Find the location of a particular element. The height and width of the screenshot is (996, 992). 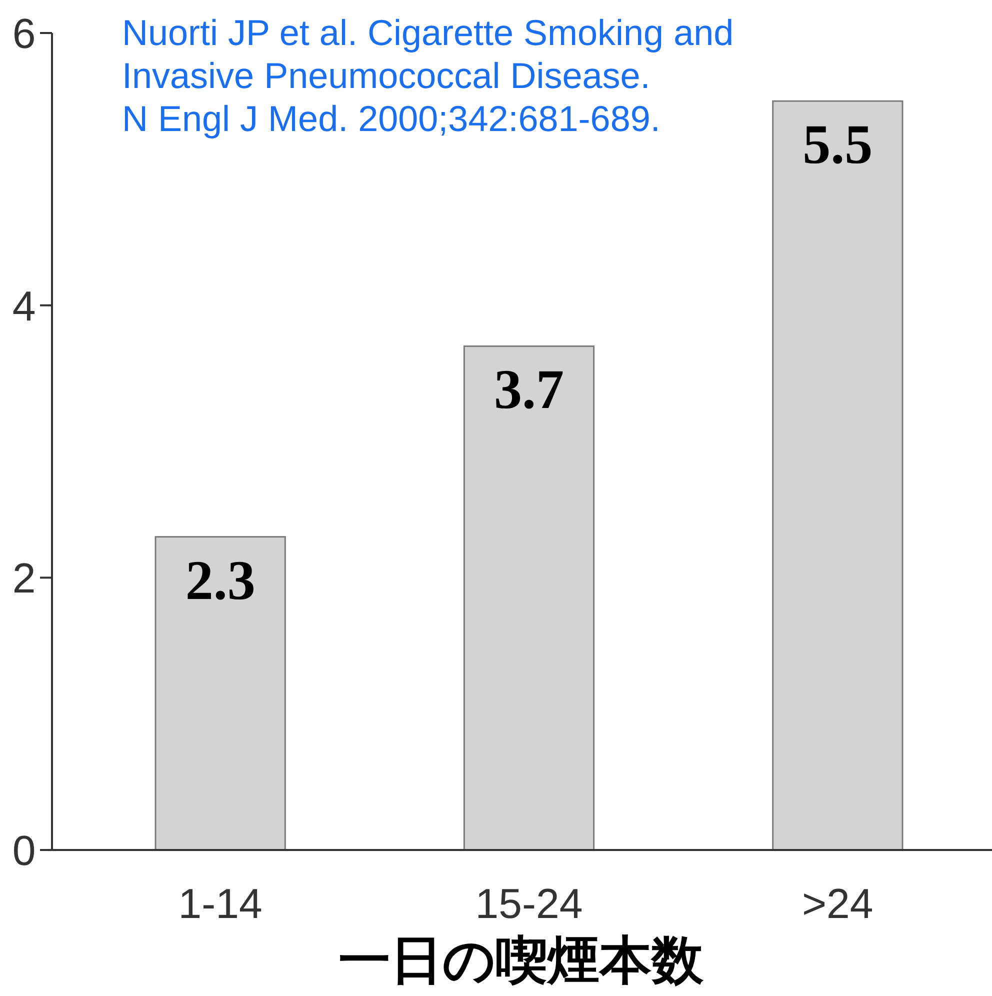

y-tick-label: 6 is located at coordinates (24, 33).